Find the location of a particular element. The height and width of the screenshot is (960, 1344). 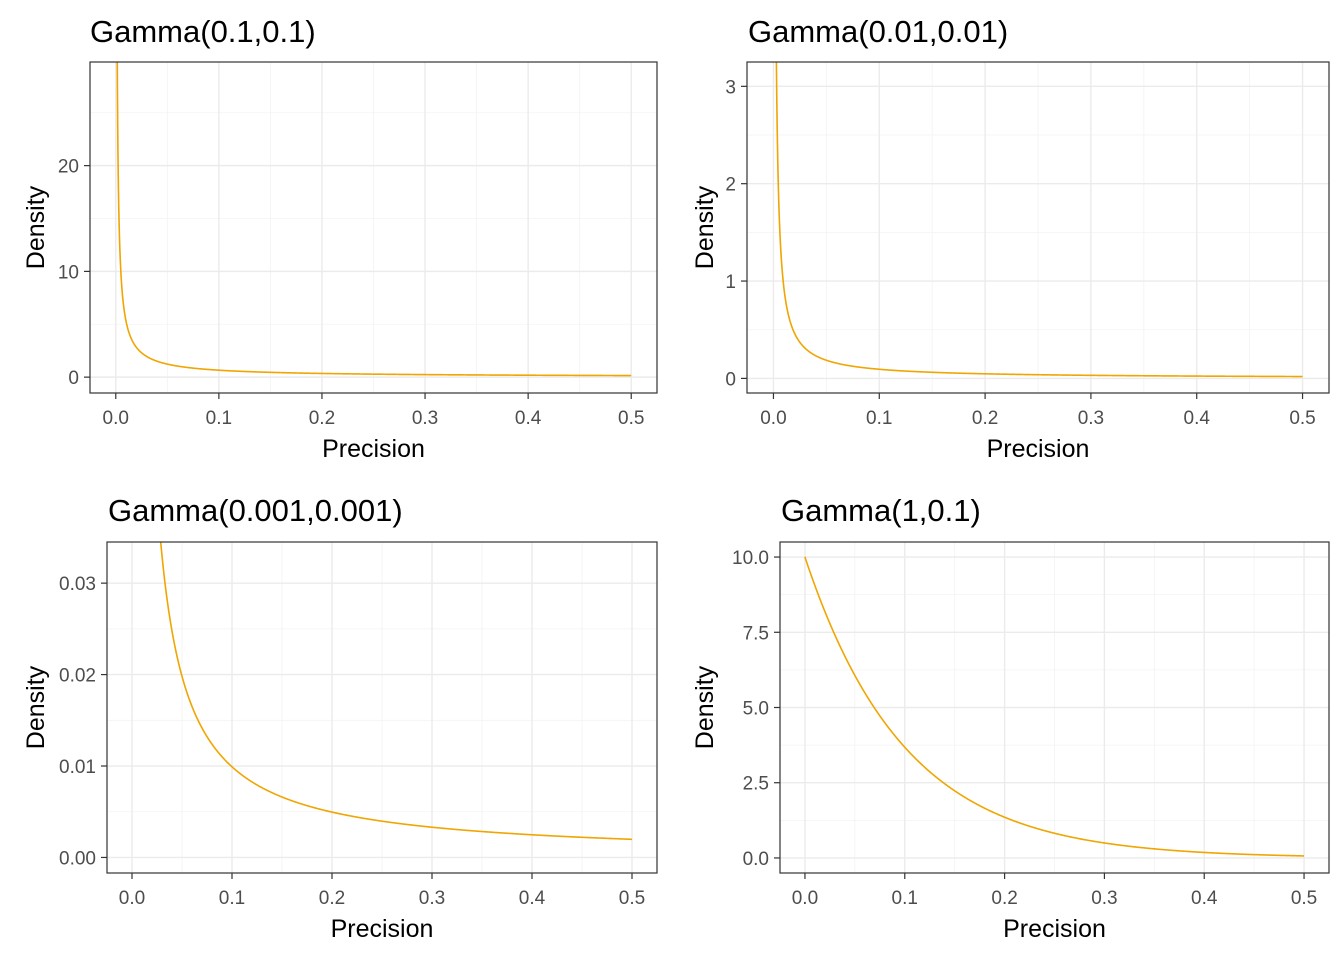

y-tick-label: 10.0 is located at coordinates (750, 558).